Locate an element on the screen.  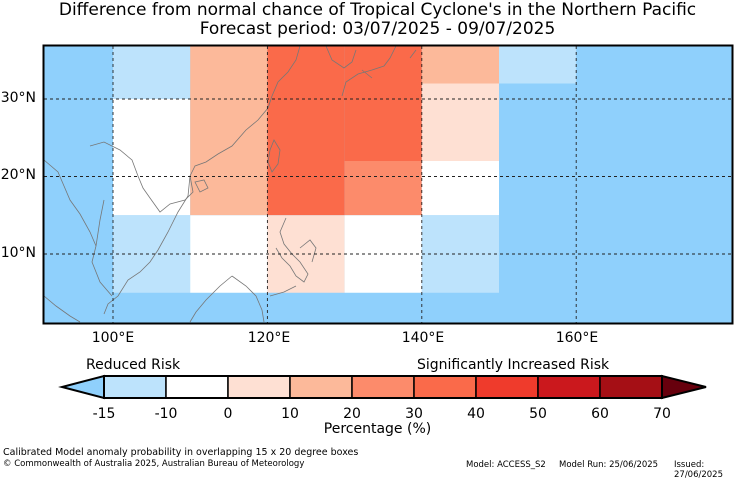
colorbar is located at coordinates (382, 387).